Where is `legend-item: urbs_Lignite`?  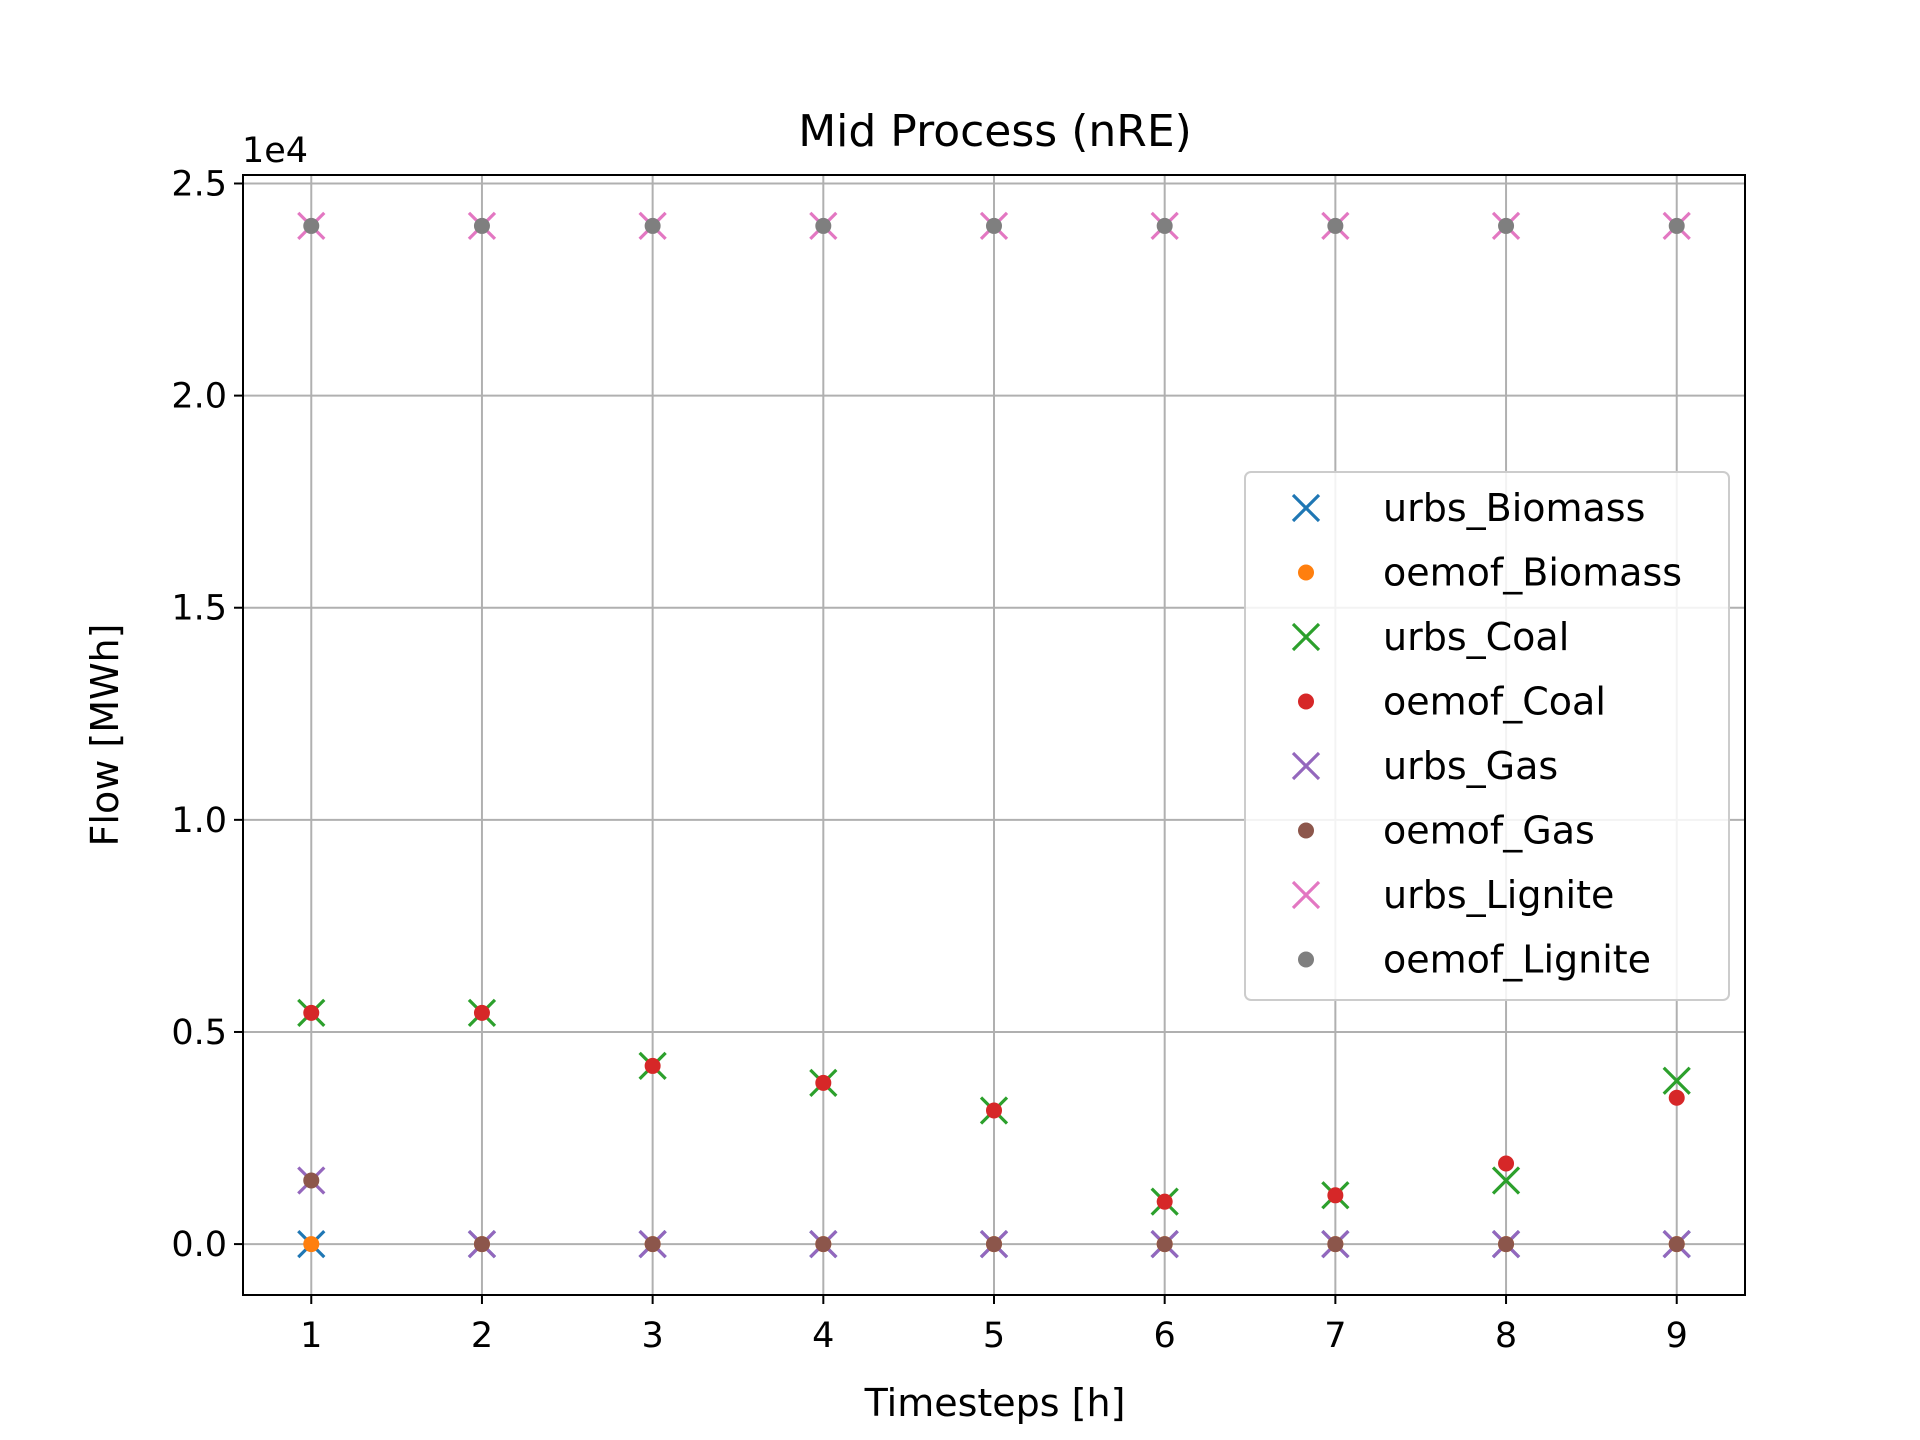
legend-item: urbs_Lignite is located at coordinates (1452, 895).